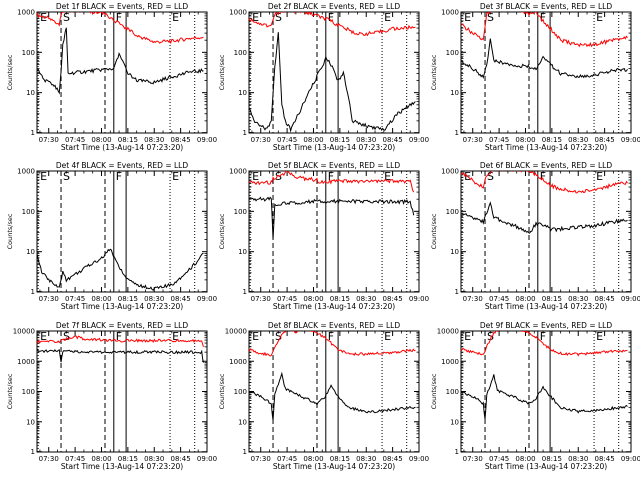 The image size is (640, 480). I want to click on chart-title: Det 8f BLACK = Events, RED = LLD, so click(334, 325).